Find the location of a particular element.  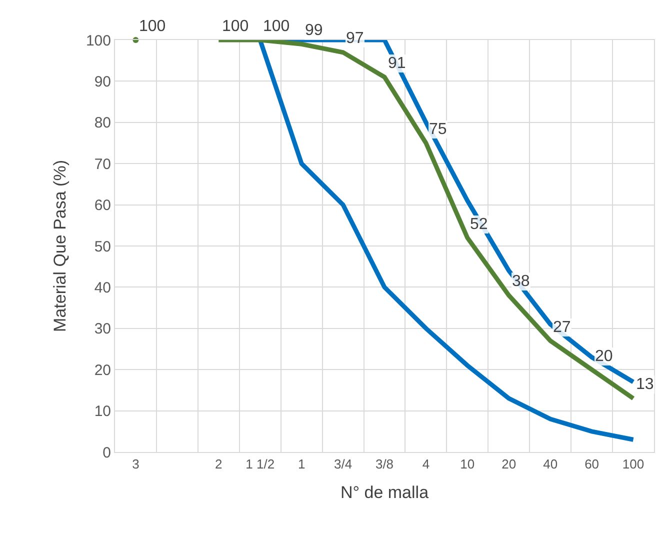

y-tick-label: 80 is located at coordinates (102, 123).